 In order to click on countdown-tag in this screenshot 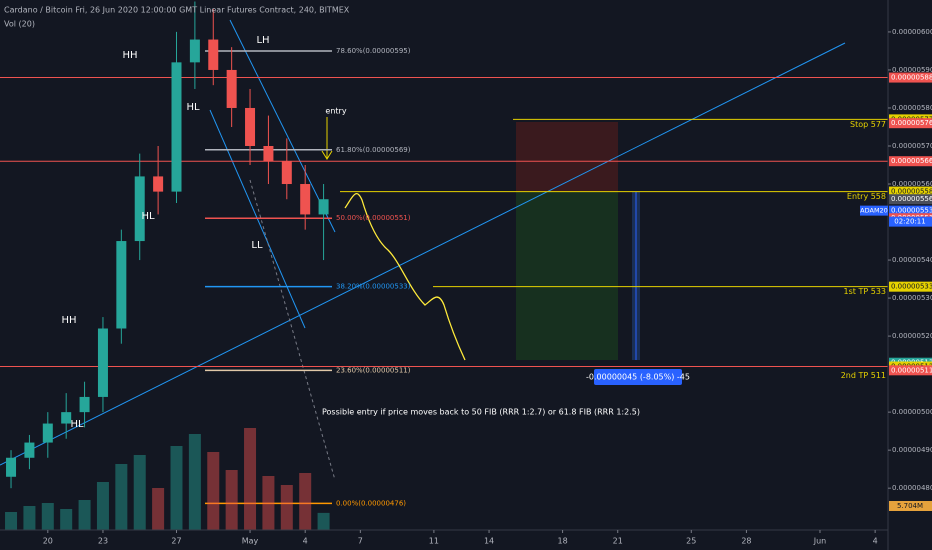, I will do `click(910, 221)`.